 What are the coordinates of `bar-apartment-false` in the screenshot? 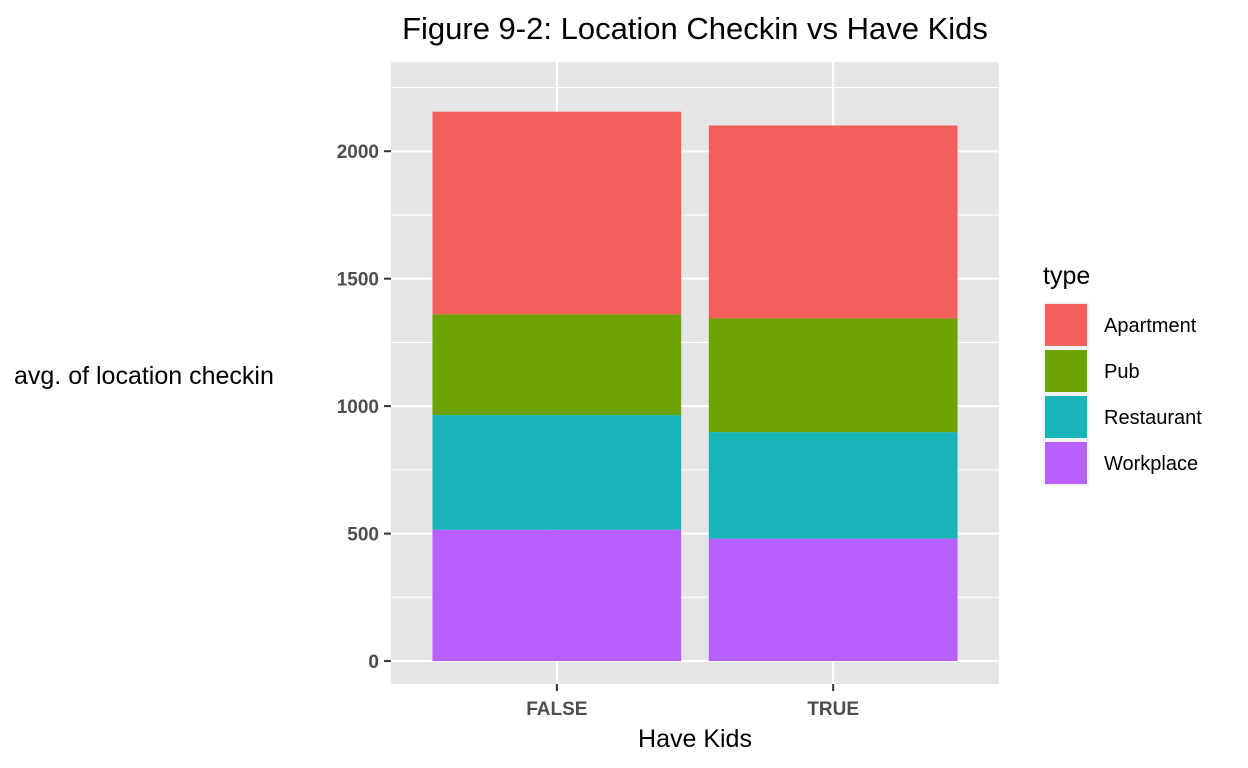 It's located at (557, 213).